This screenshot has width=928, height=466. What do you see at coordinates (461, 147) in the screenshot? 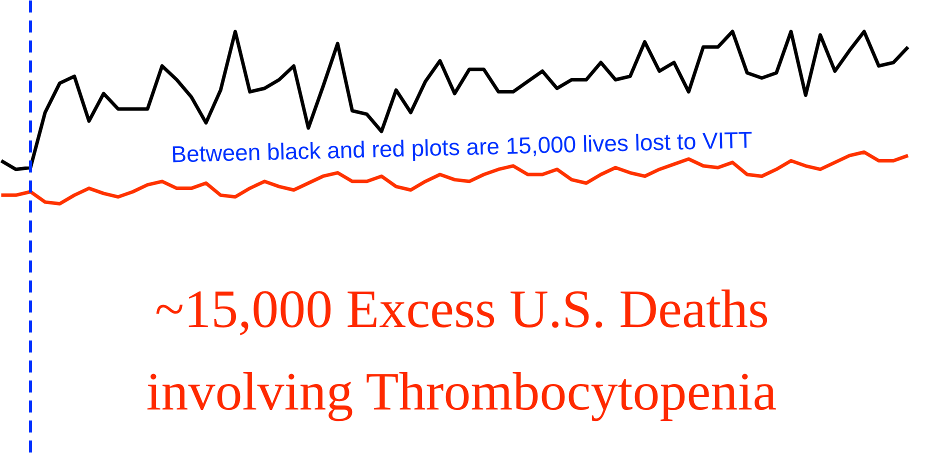
I see `annotation: Between black and red plots are 15,000 lives lost to VITT` at bounding box center [461, 147].